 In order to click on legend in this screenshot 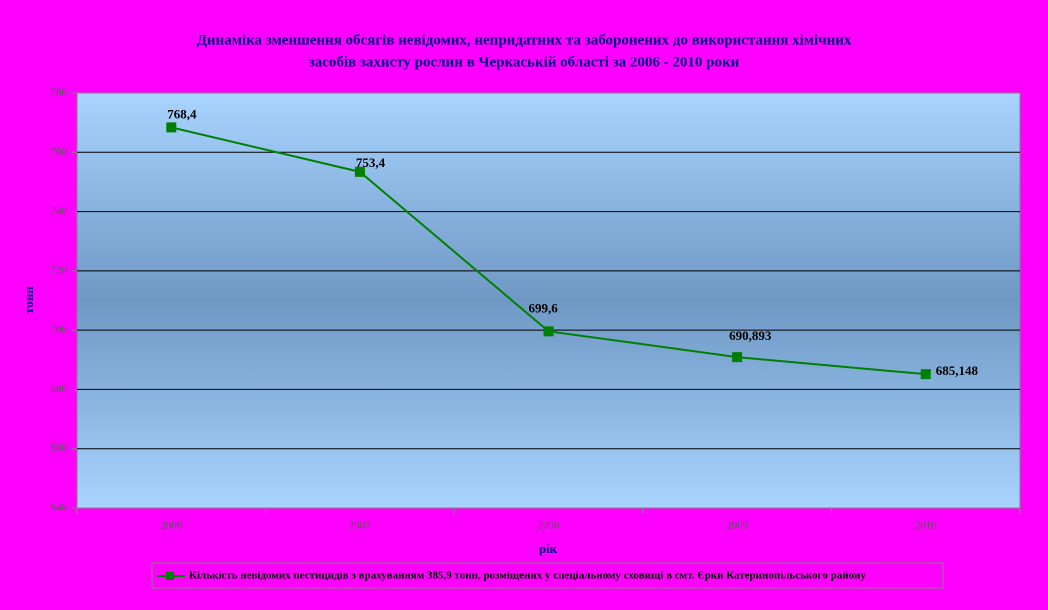, I will do `click(547, 575)`.